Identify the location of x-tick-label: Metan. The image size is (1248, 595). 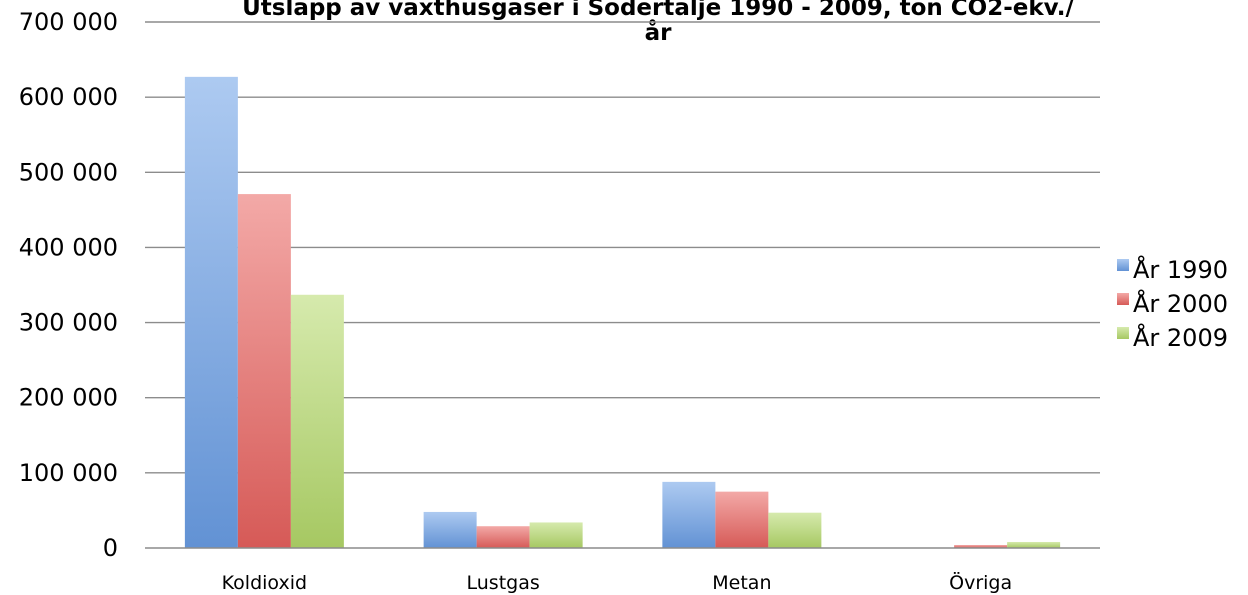
(741, 583).